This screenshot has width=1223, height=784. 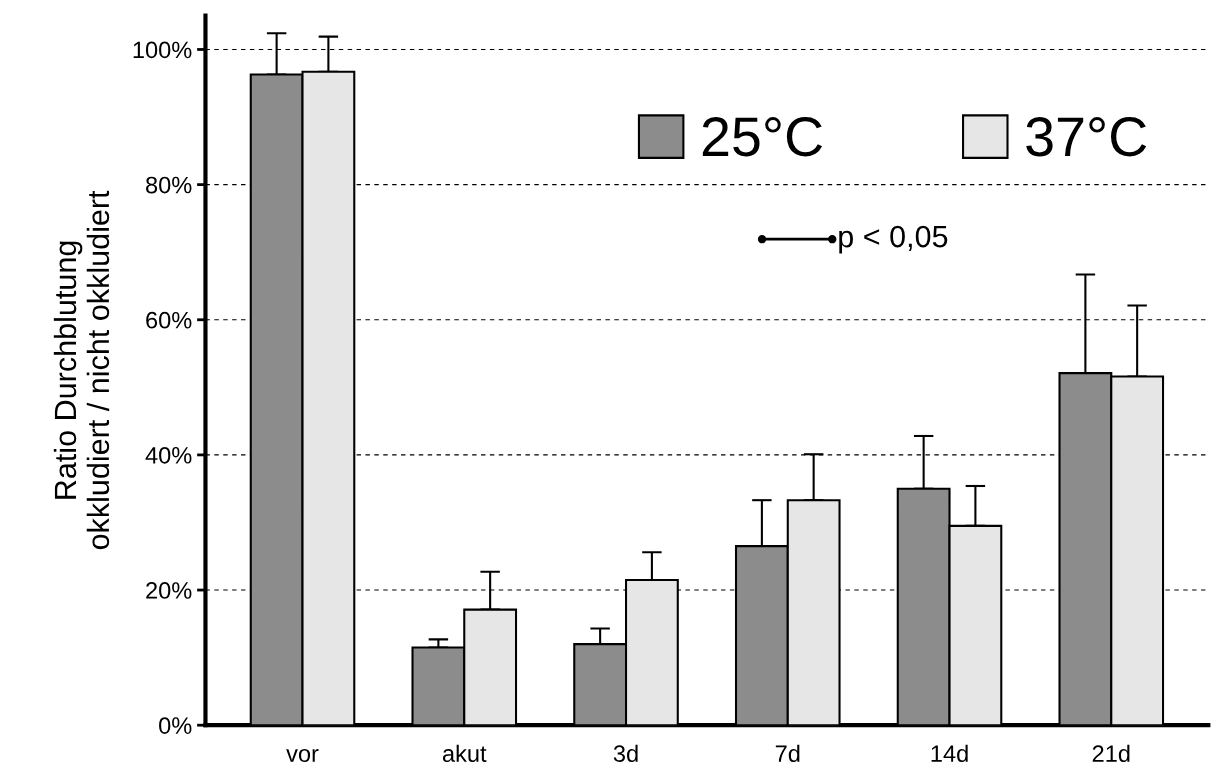 I want to click on annotation: p < 0,05, so click(x=893, y=239).